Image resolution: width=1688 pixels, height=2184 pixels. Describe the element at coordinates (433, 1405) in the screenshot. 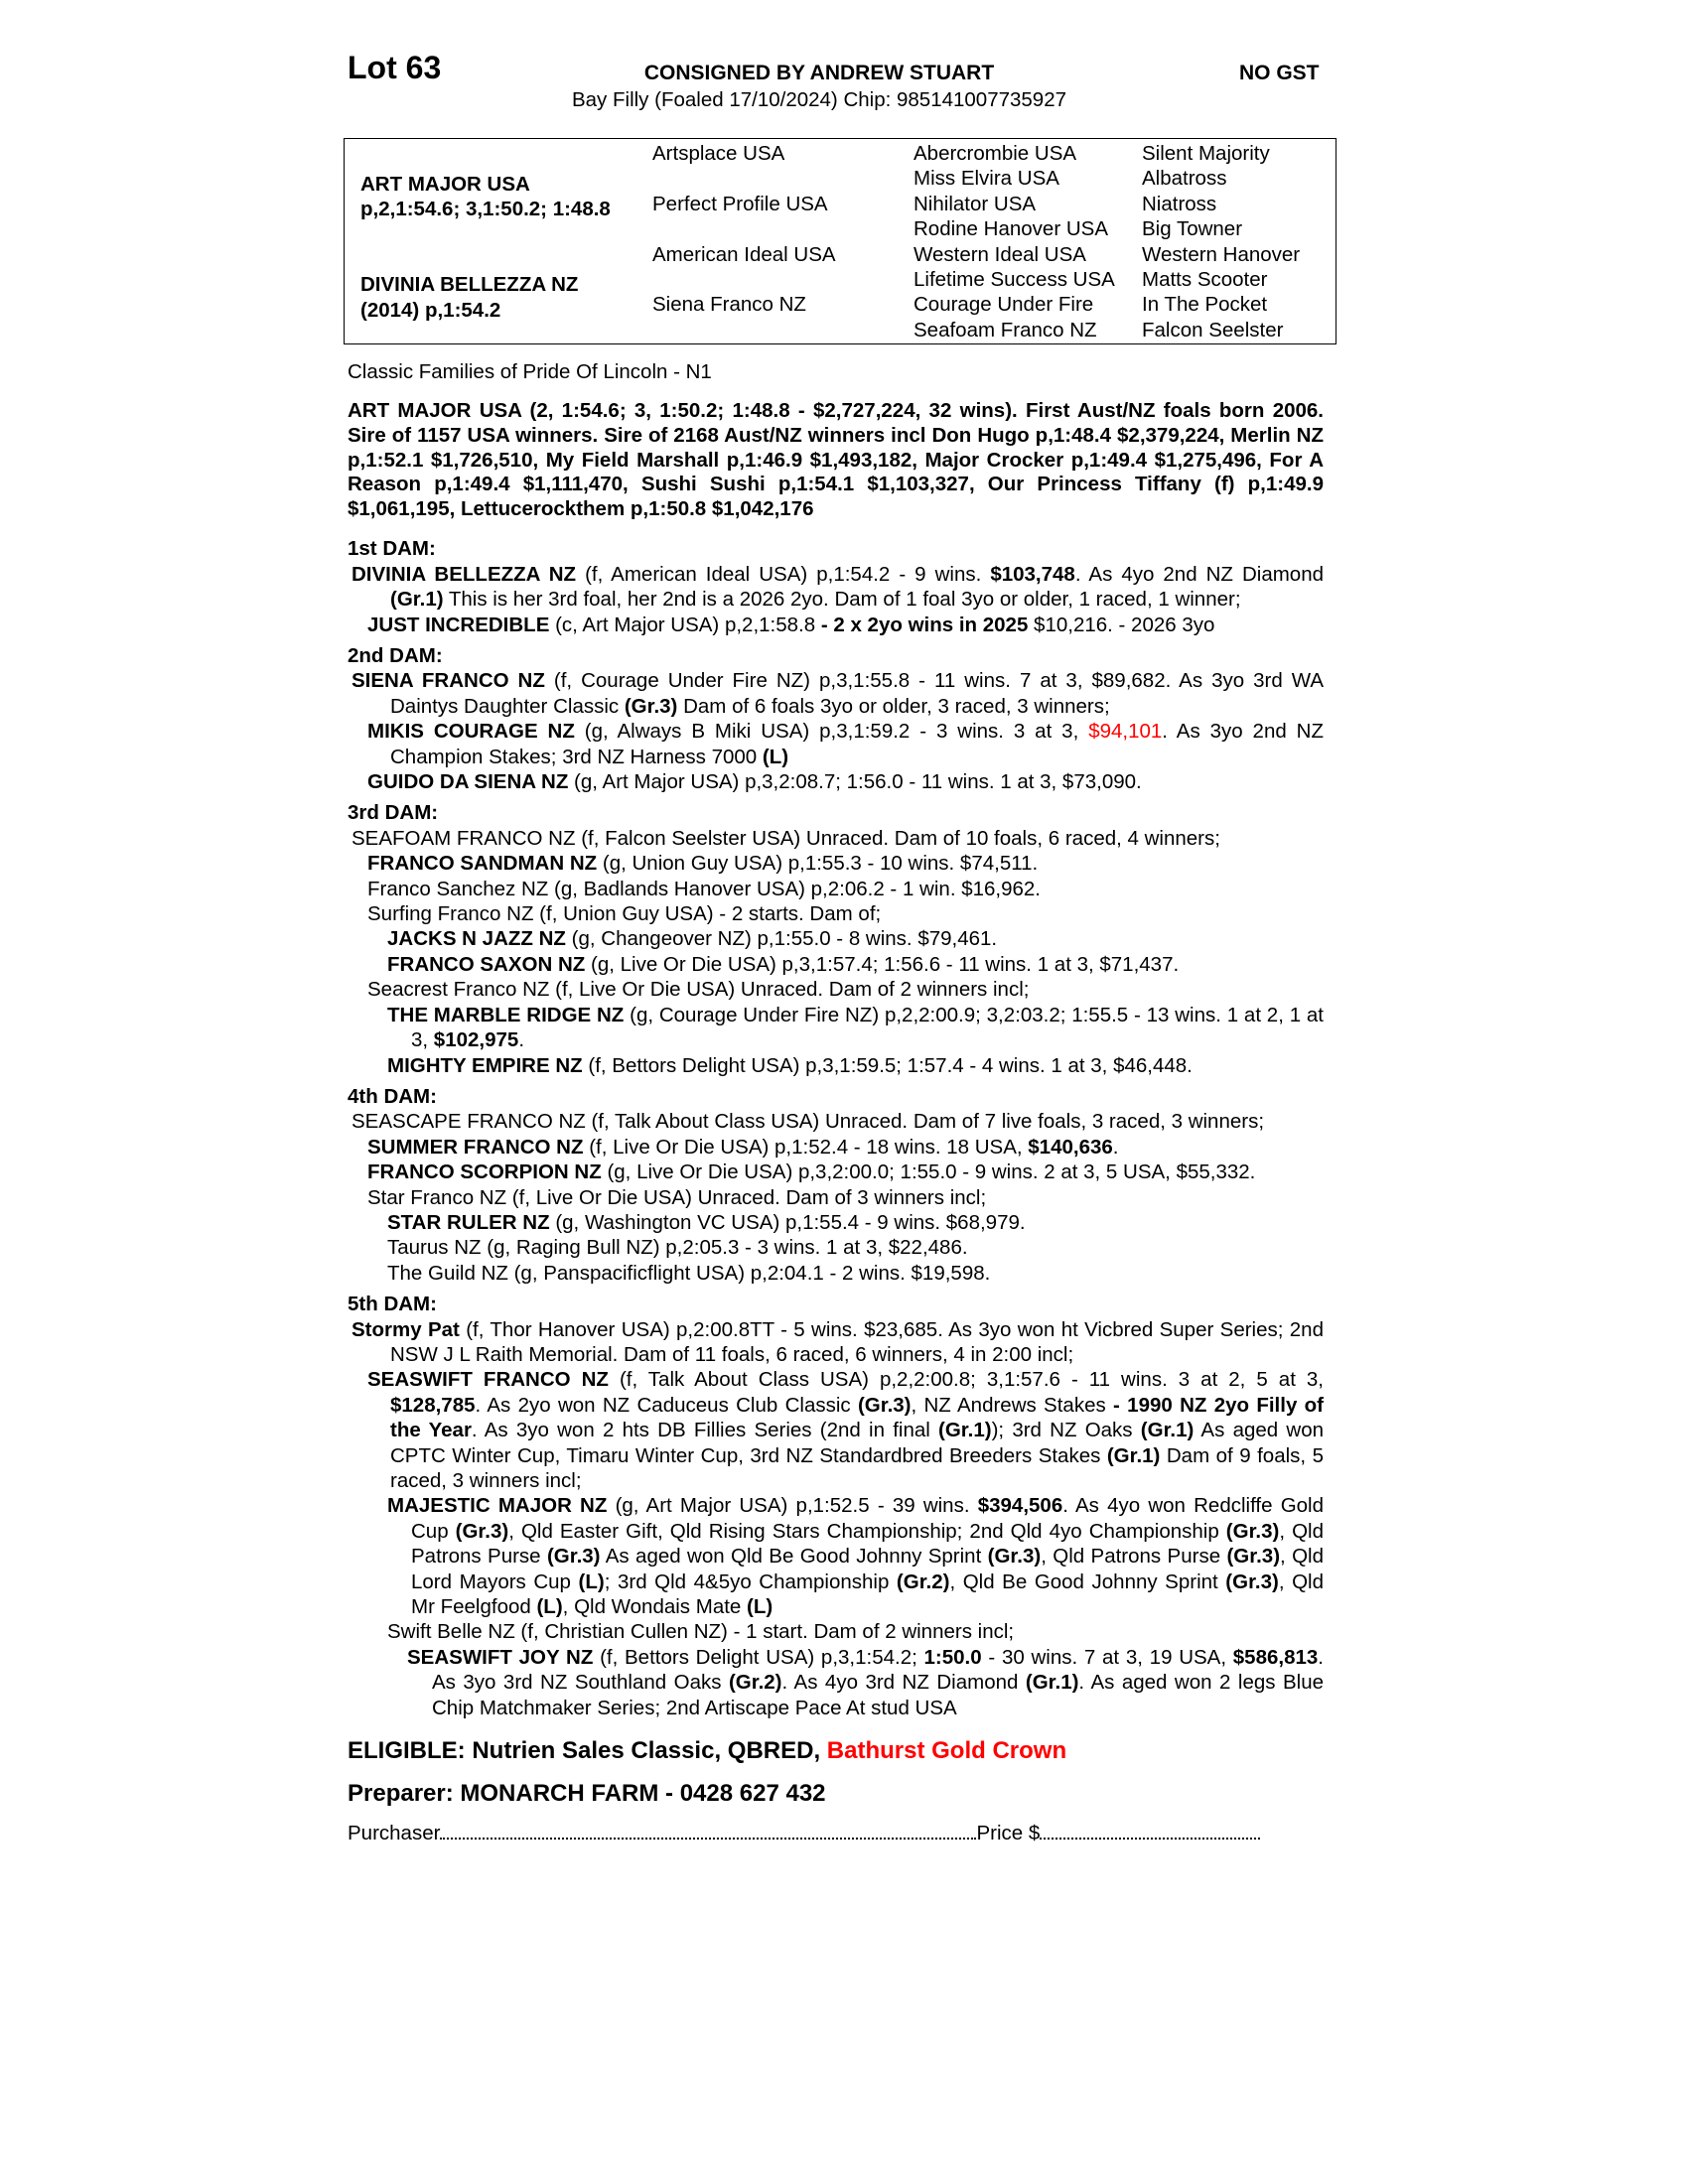

I see `bold-text: $128,785` at that location.